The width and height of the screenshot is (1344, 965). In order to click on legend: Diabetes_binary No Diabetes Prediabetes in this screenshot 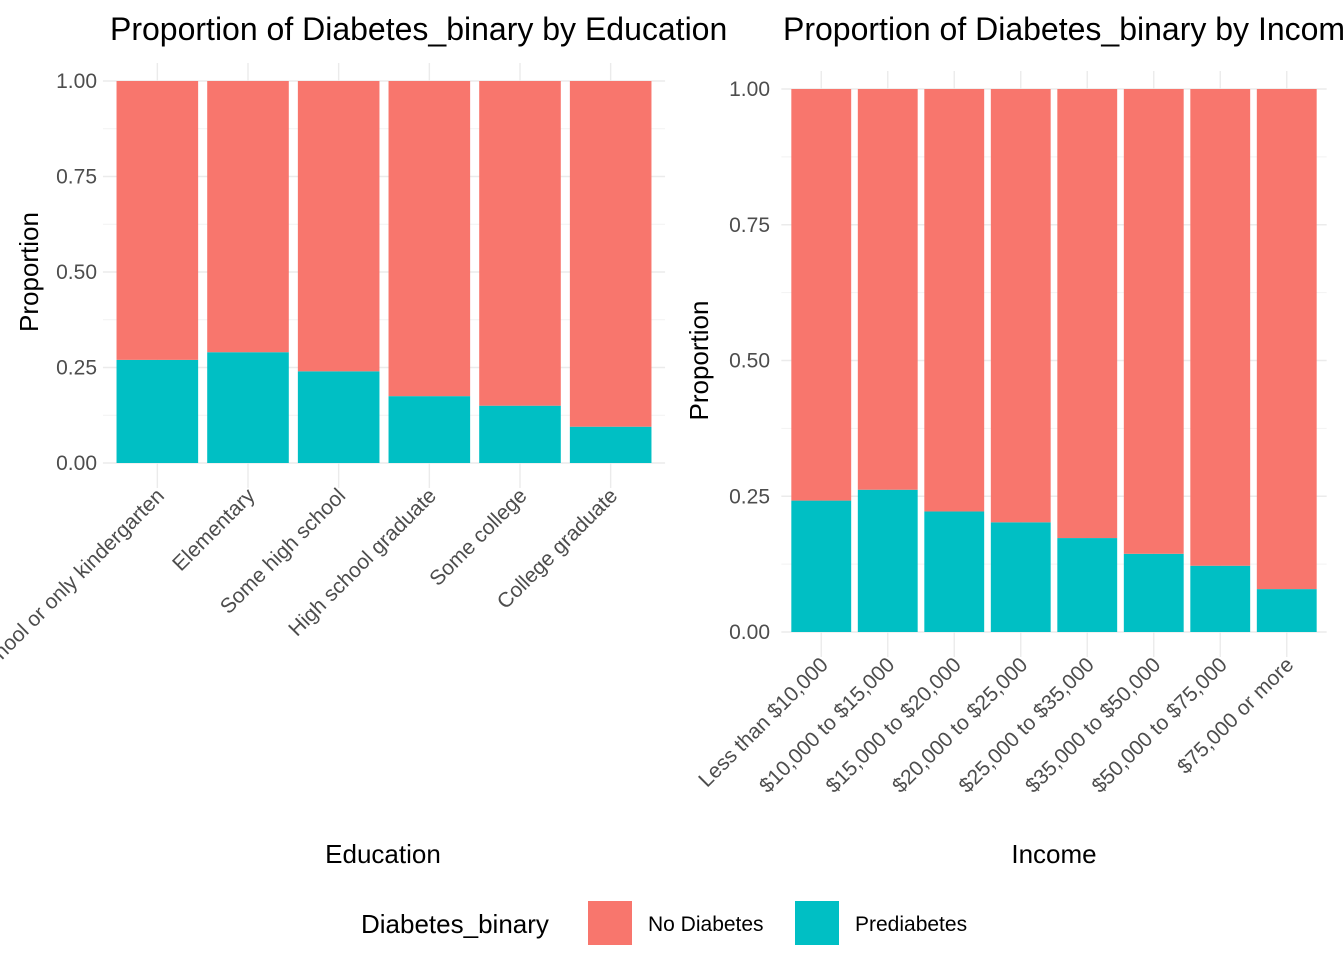, I will do `click(664, 923)`.